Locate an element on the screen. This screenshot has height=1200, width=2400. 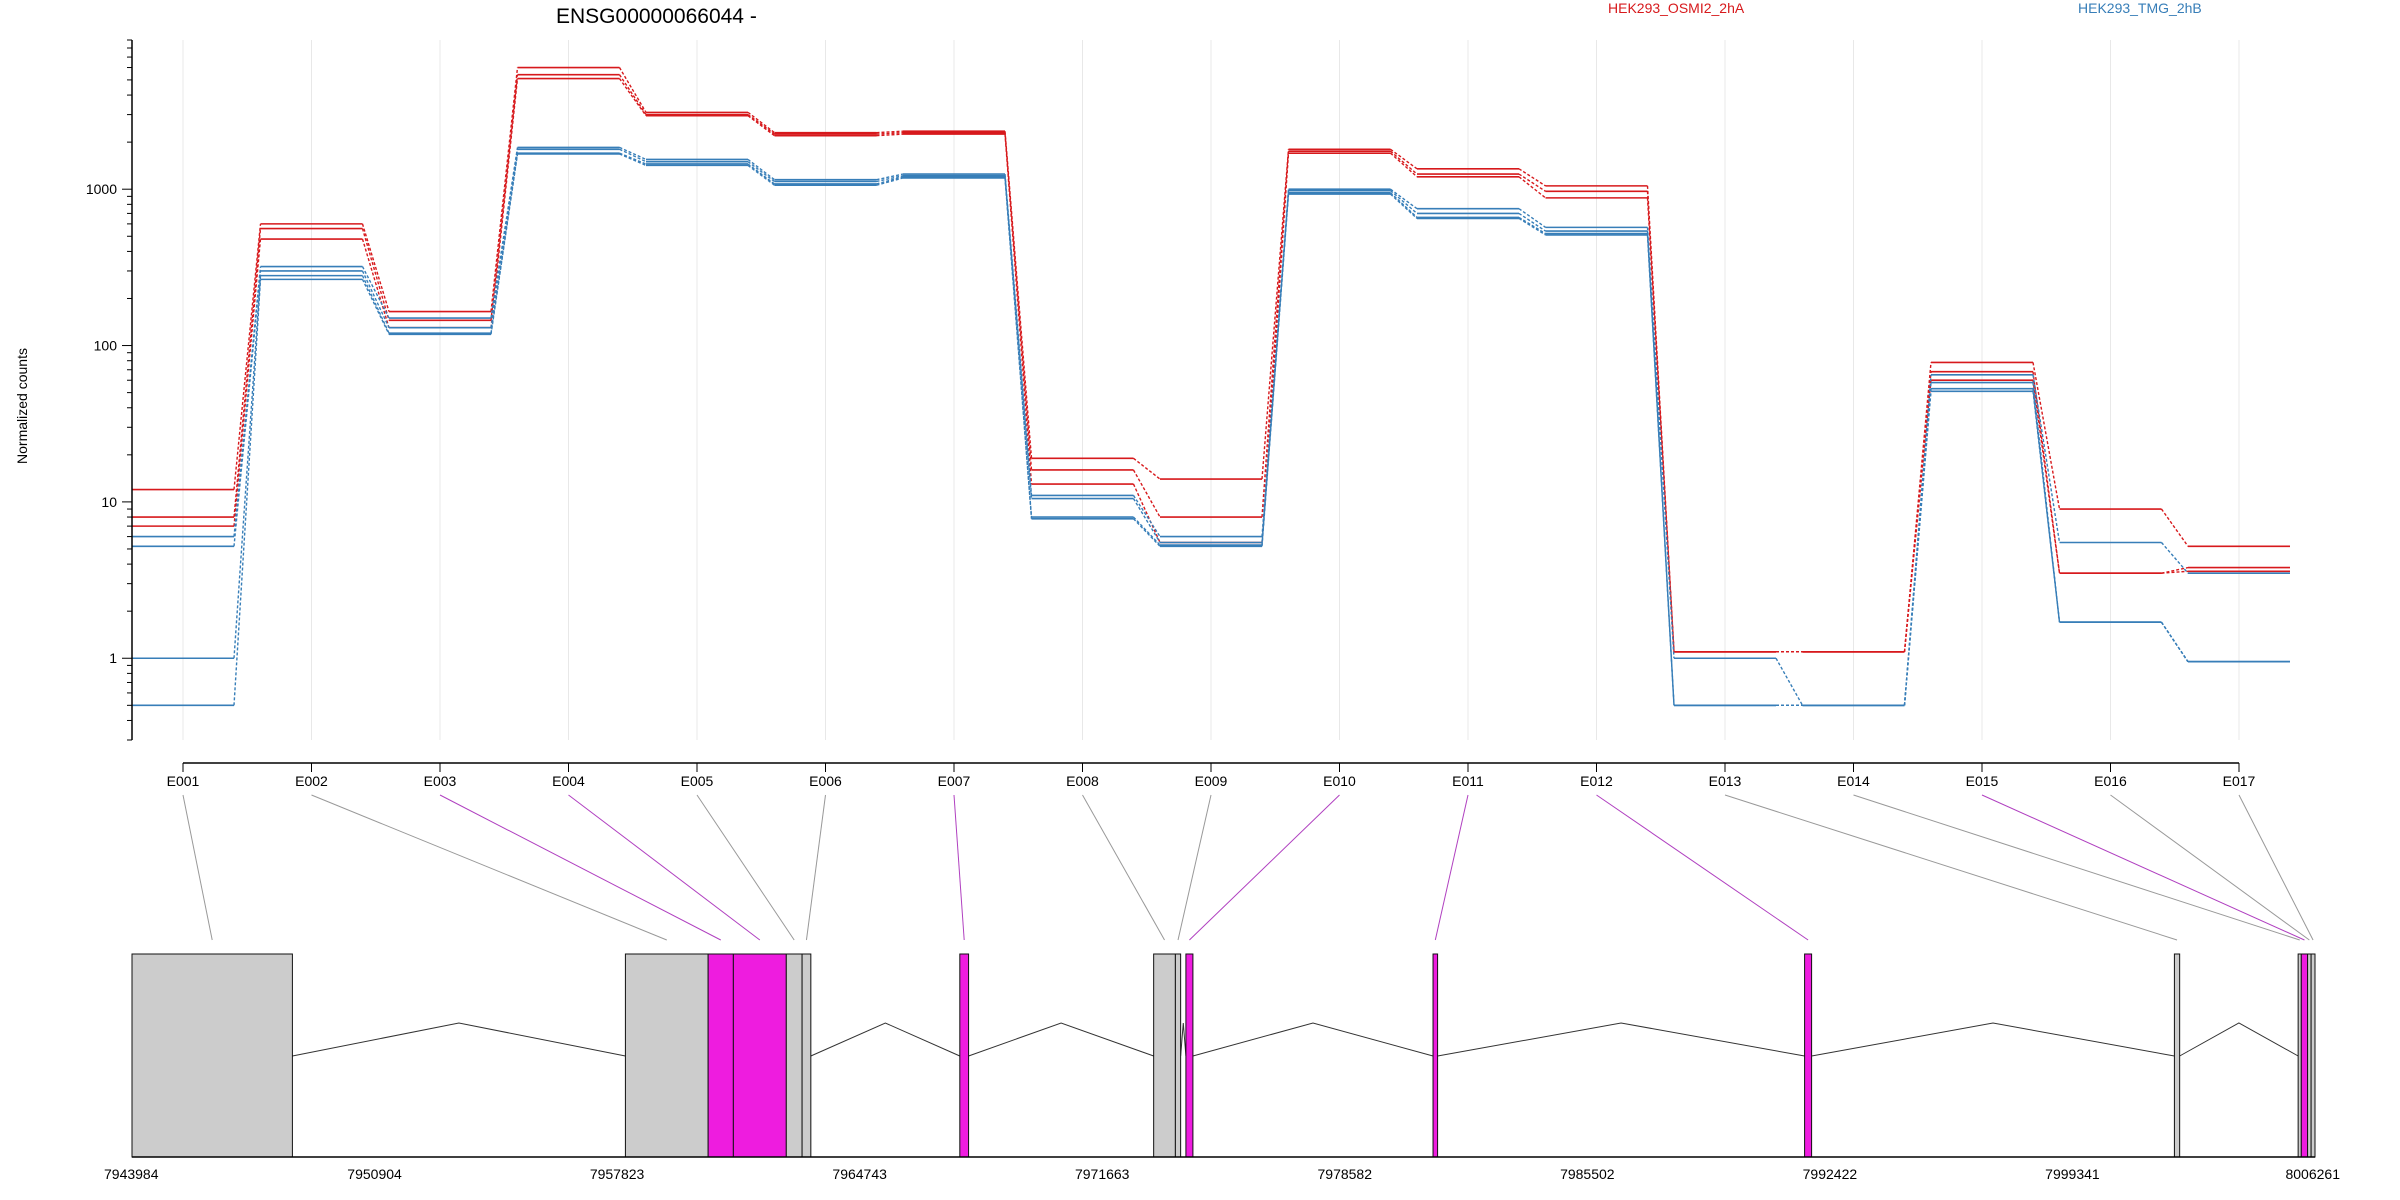
x-tick-label-e014: E014 is located at coordinates (1853, 781).